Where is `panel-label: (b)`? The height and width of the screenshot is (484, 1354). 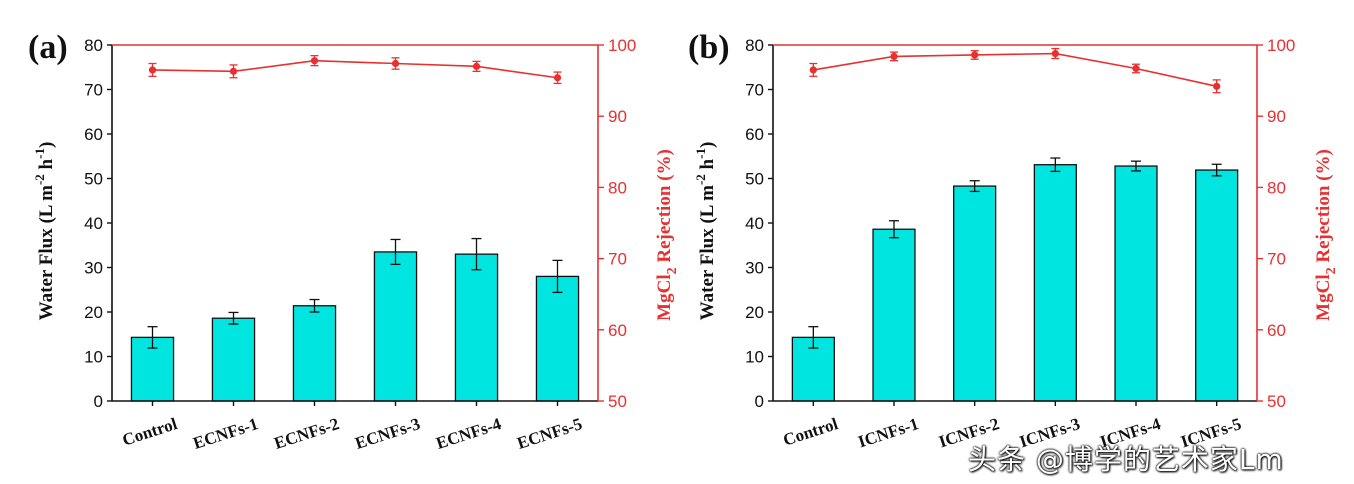
panel-label: (b) is located at coordinates (709, 47).